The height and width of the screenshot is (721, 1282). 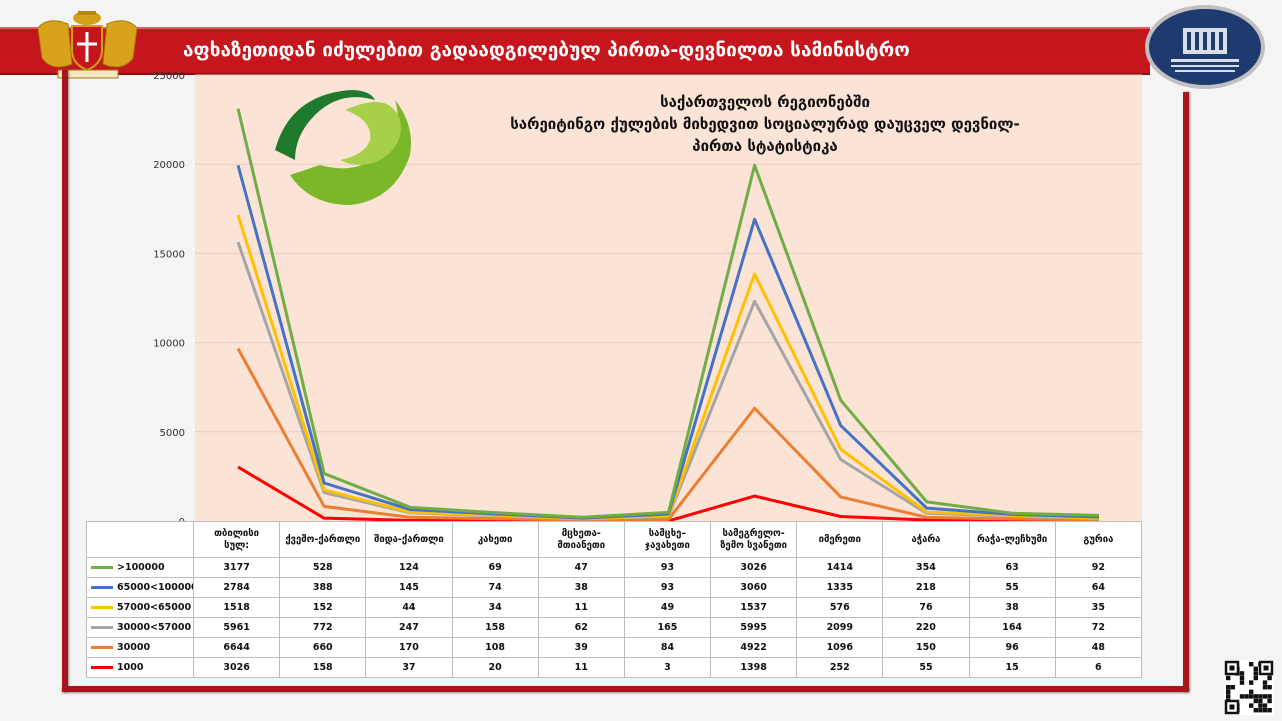 I want to click on table-cell: 220, so click(x=926, y=627).